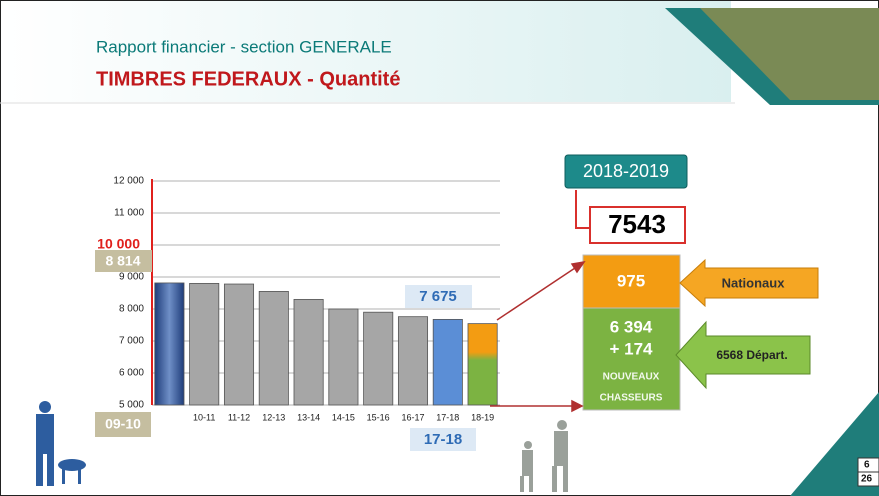 This screenshot has height=496, width=879. What do you see at coordinates (789, 54) in the screenshot?
I see `header-photo` at bounding box center [789, 54].